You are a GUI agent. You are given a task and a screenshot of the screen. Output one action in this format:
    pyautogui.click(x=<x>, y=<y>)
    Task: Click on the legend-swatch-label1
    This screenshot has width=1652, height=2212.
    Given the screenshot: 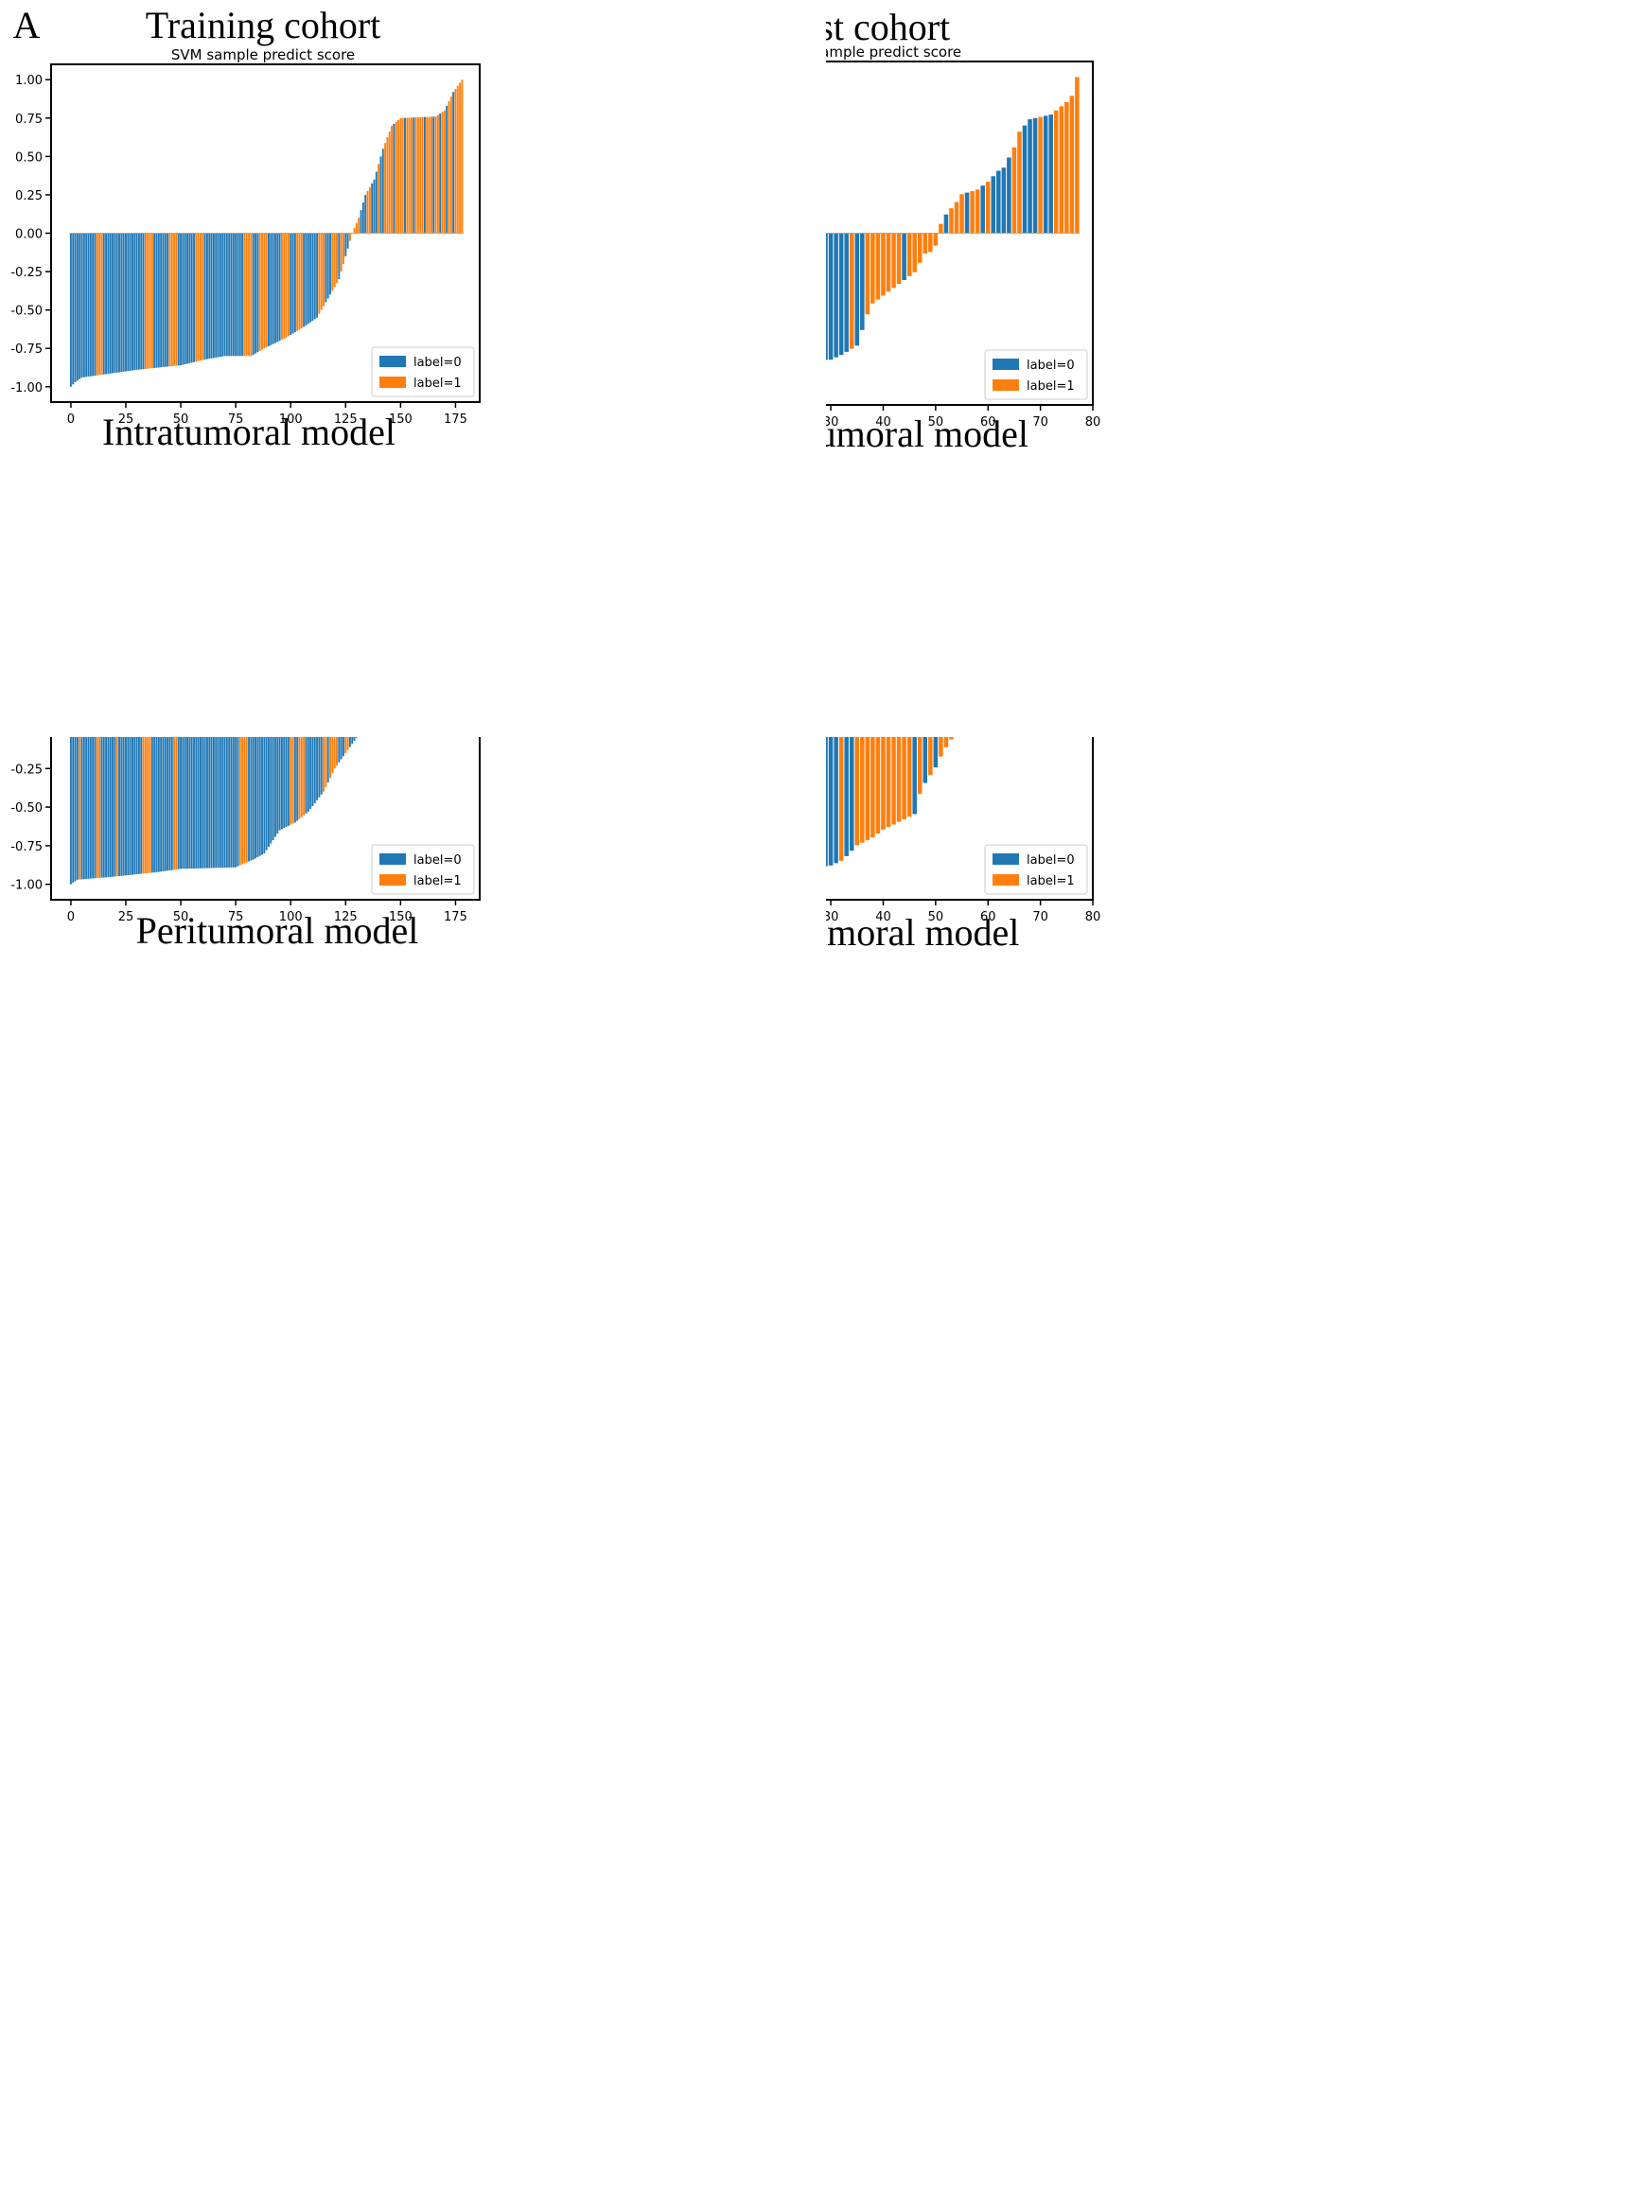 What is the action you would take?
    pyautogui.click(x=1006, y=385)
    